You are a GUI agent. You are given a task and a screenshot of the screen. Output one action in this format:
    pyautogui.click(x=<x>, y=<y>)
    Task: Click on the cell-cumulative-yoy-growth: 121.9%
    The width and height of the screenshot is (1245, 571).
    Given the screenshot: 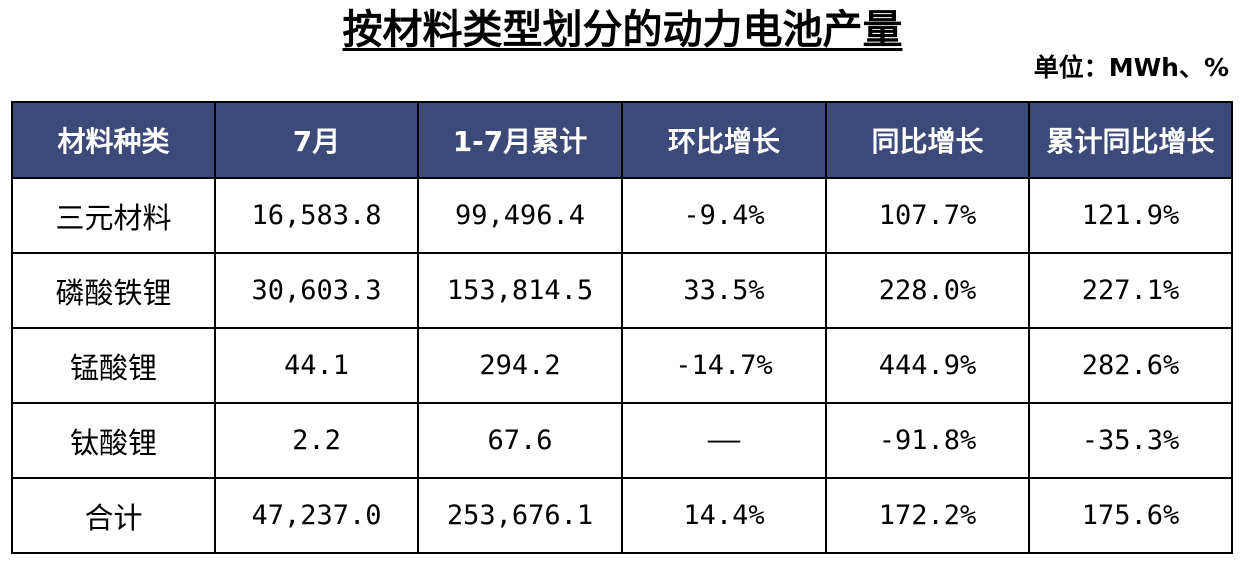 What is the action you would take?
    pyautogui.click(x=1130, y=215)
    